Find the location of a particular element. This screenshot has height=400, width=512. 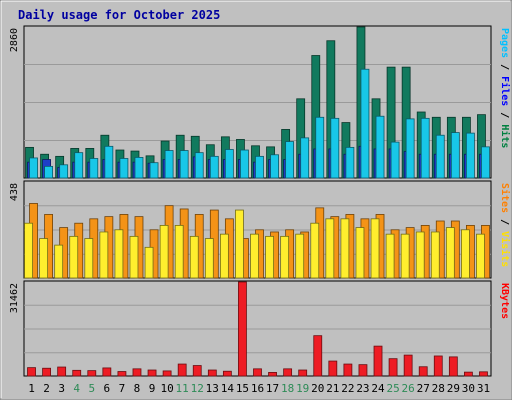

chart-title: Daily usage for October 2025 is located at coordinates (119, 15).